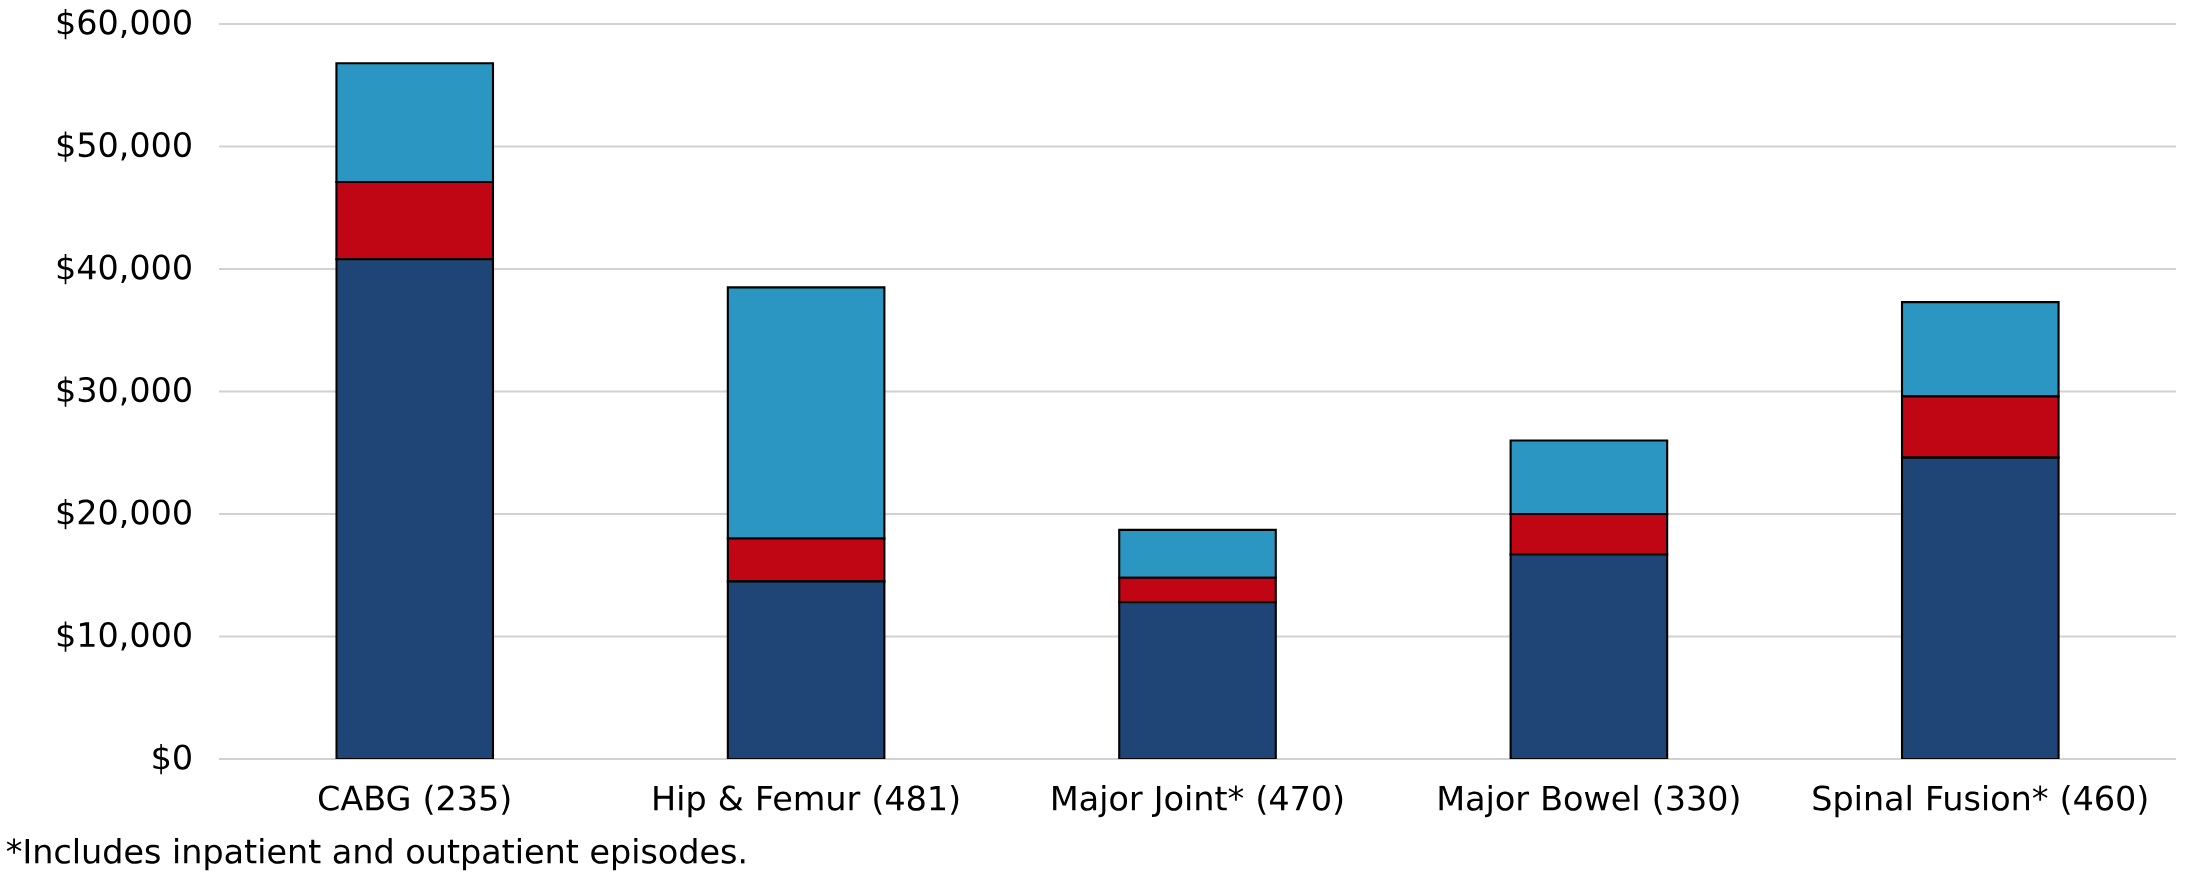 The image size is (2190, 879). I want to click on y-tick-label: $50,000, so click(124, 146).